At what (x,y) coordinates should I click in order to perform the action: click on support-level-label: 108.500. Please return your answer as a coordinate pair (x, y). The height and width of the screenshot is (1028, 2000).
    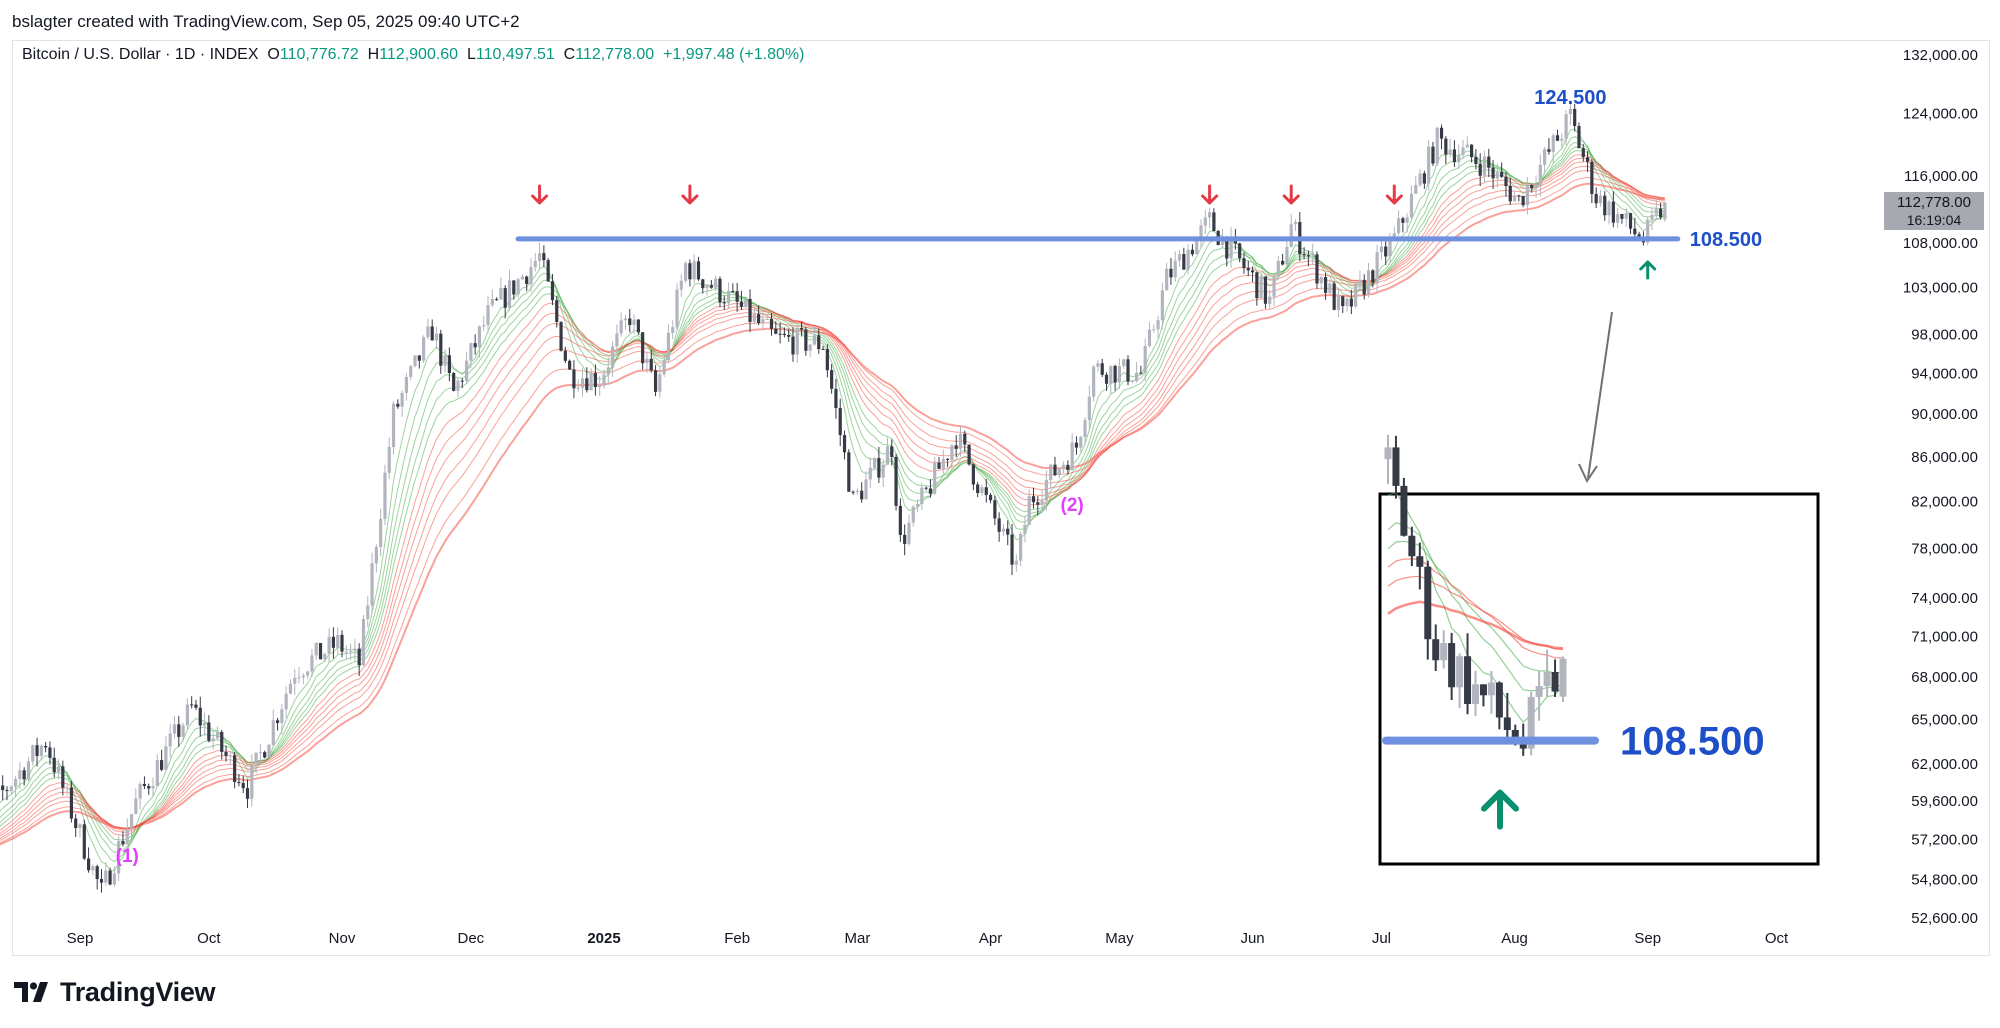
    Looking at the image, I should click on (1726, 240).